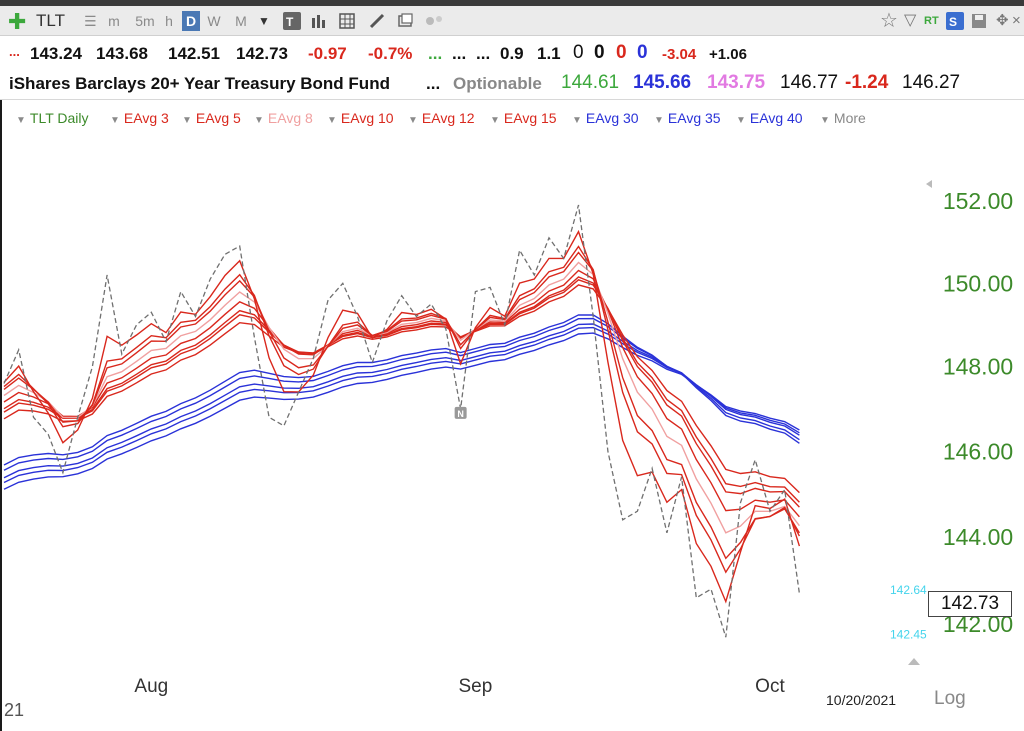  What do you see at coordinates (194, 53) in the screenshot?
I see `quote-low: 142.51` at bounding box center [194, 53].